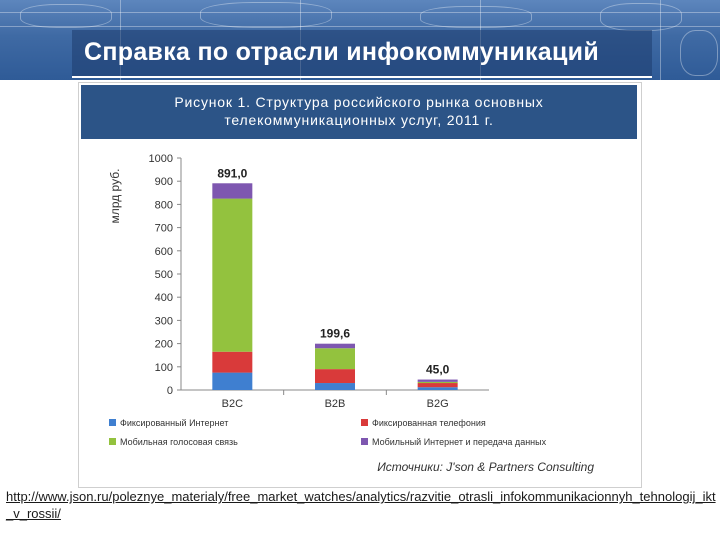 Image resolution: width=720 pixels, height=540 pixels. I want to click on x-tick-label: B2C, so click(232, 404).